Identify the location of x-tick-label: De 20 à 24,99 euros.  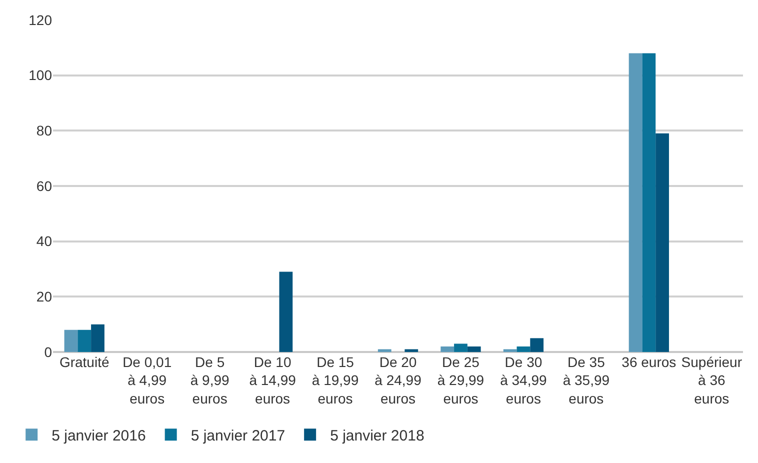
(398, 380).